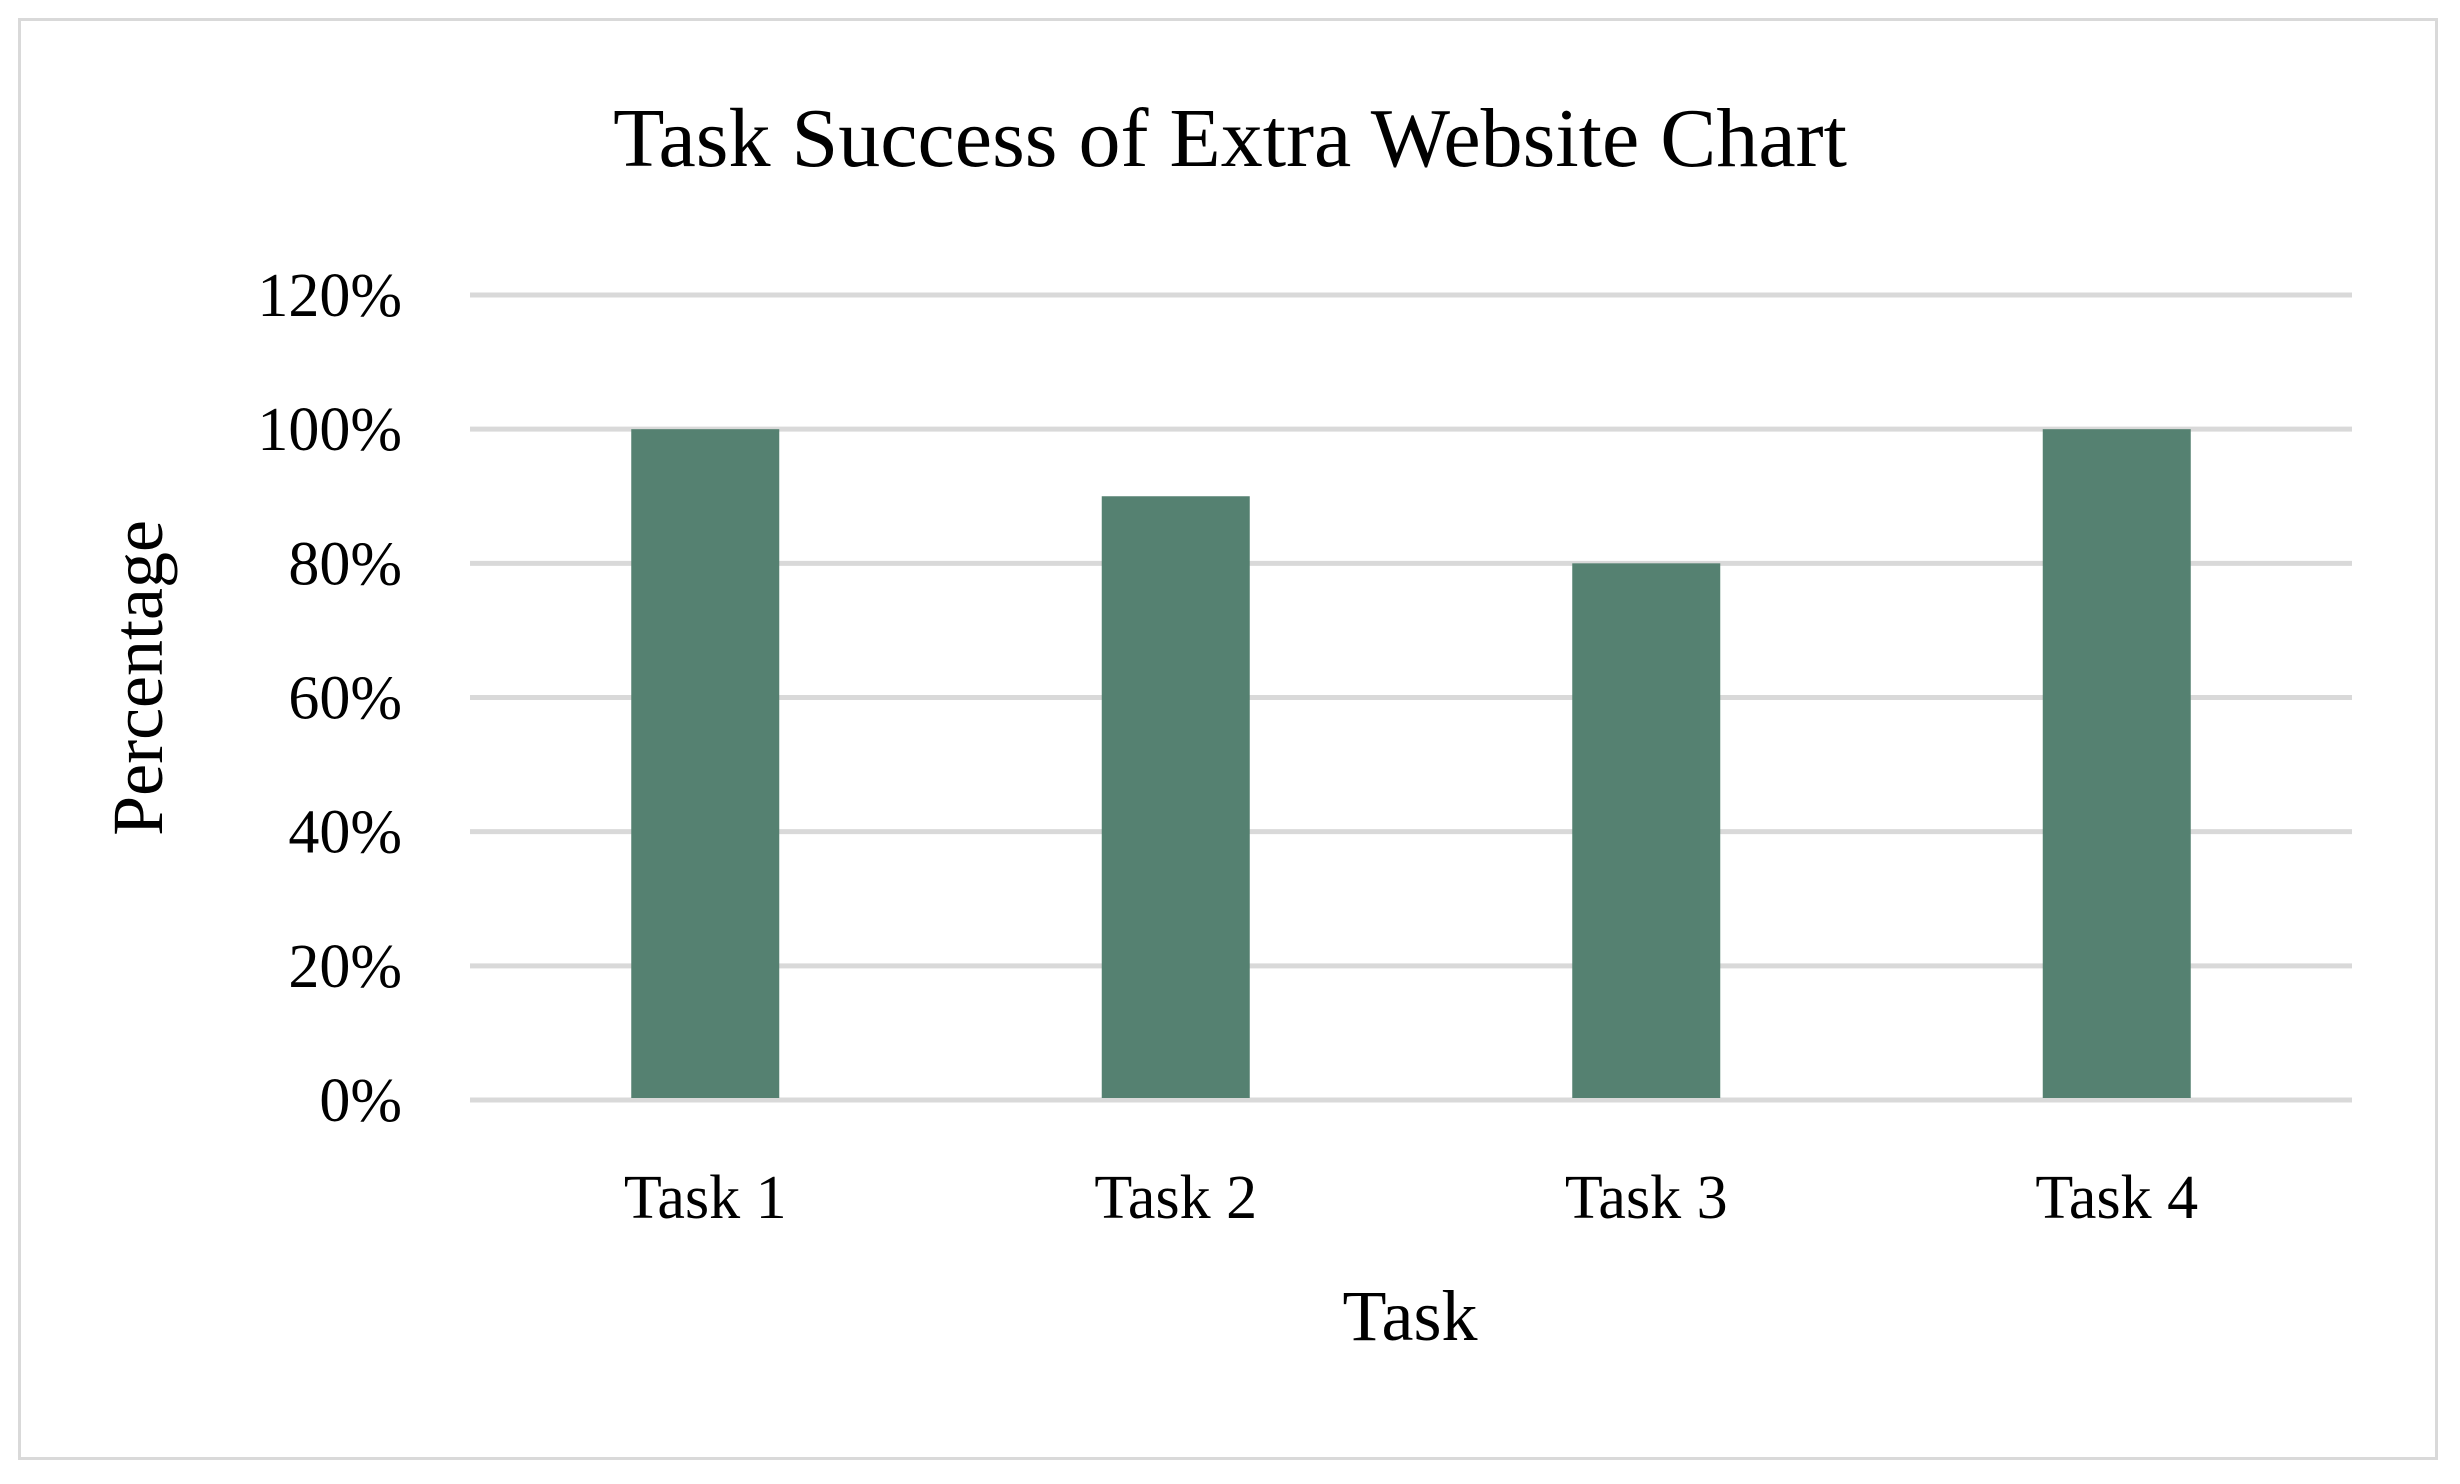  I want to click on y-tick-label: 20%, so click(345, 967).